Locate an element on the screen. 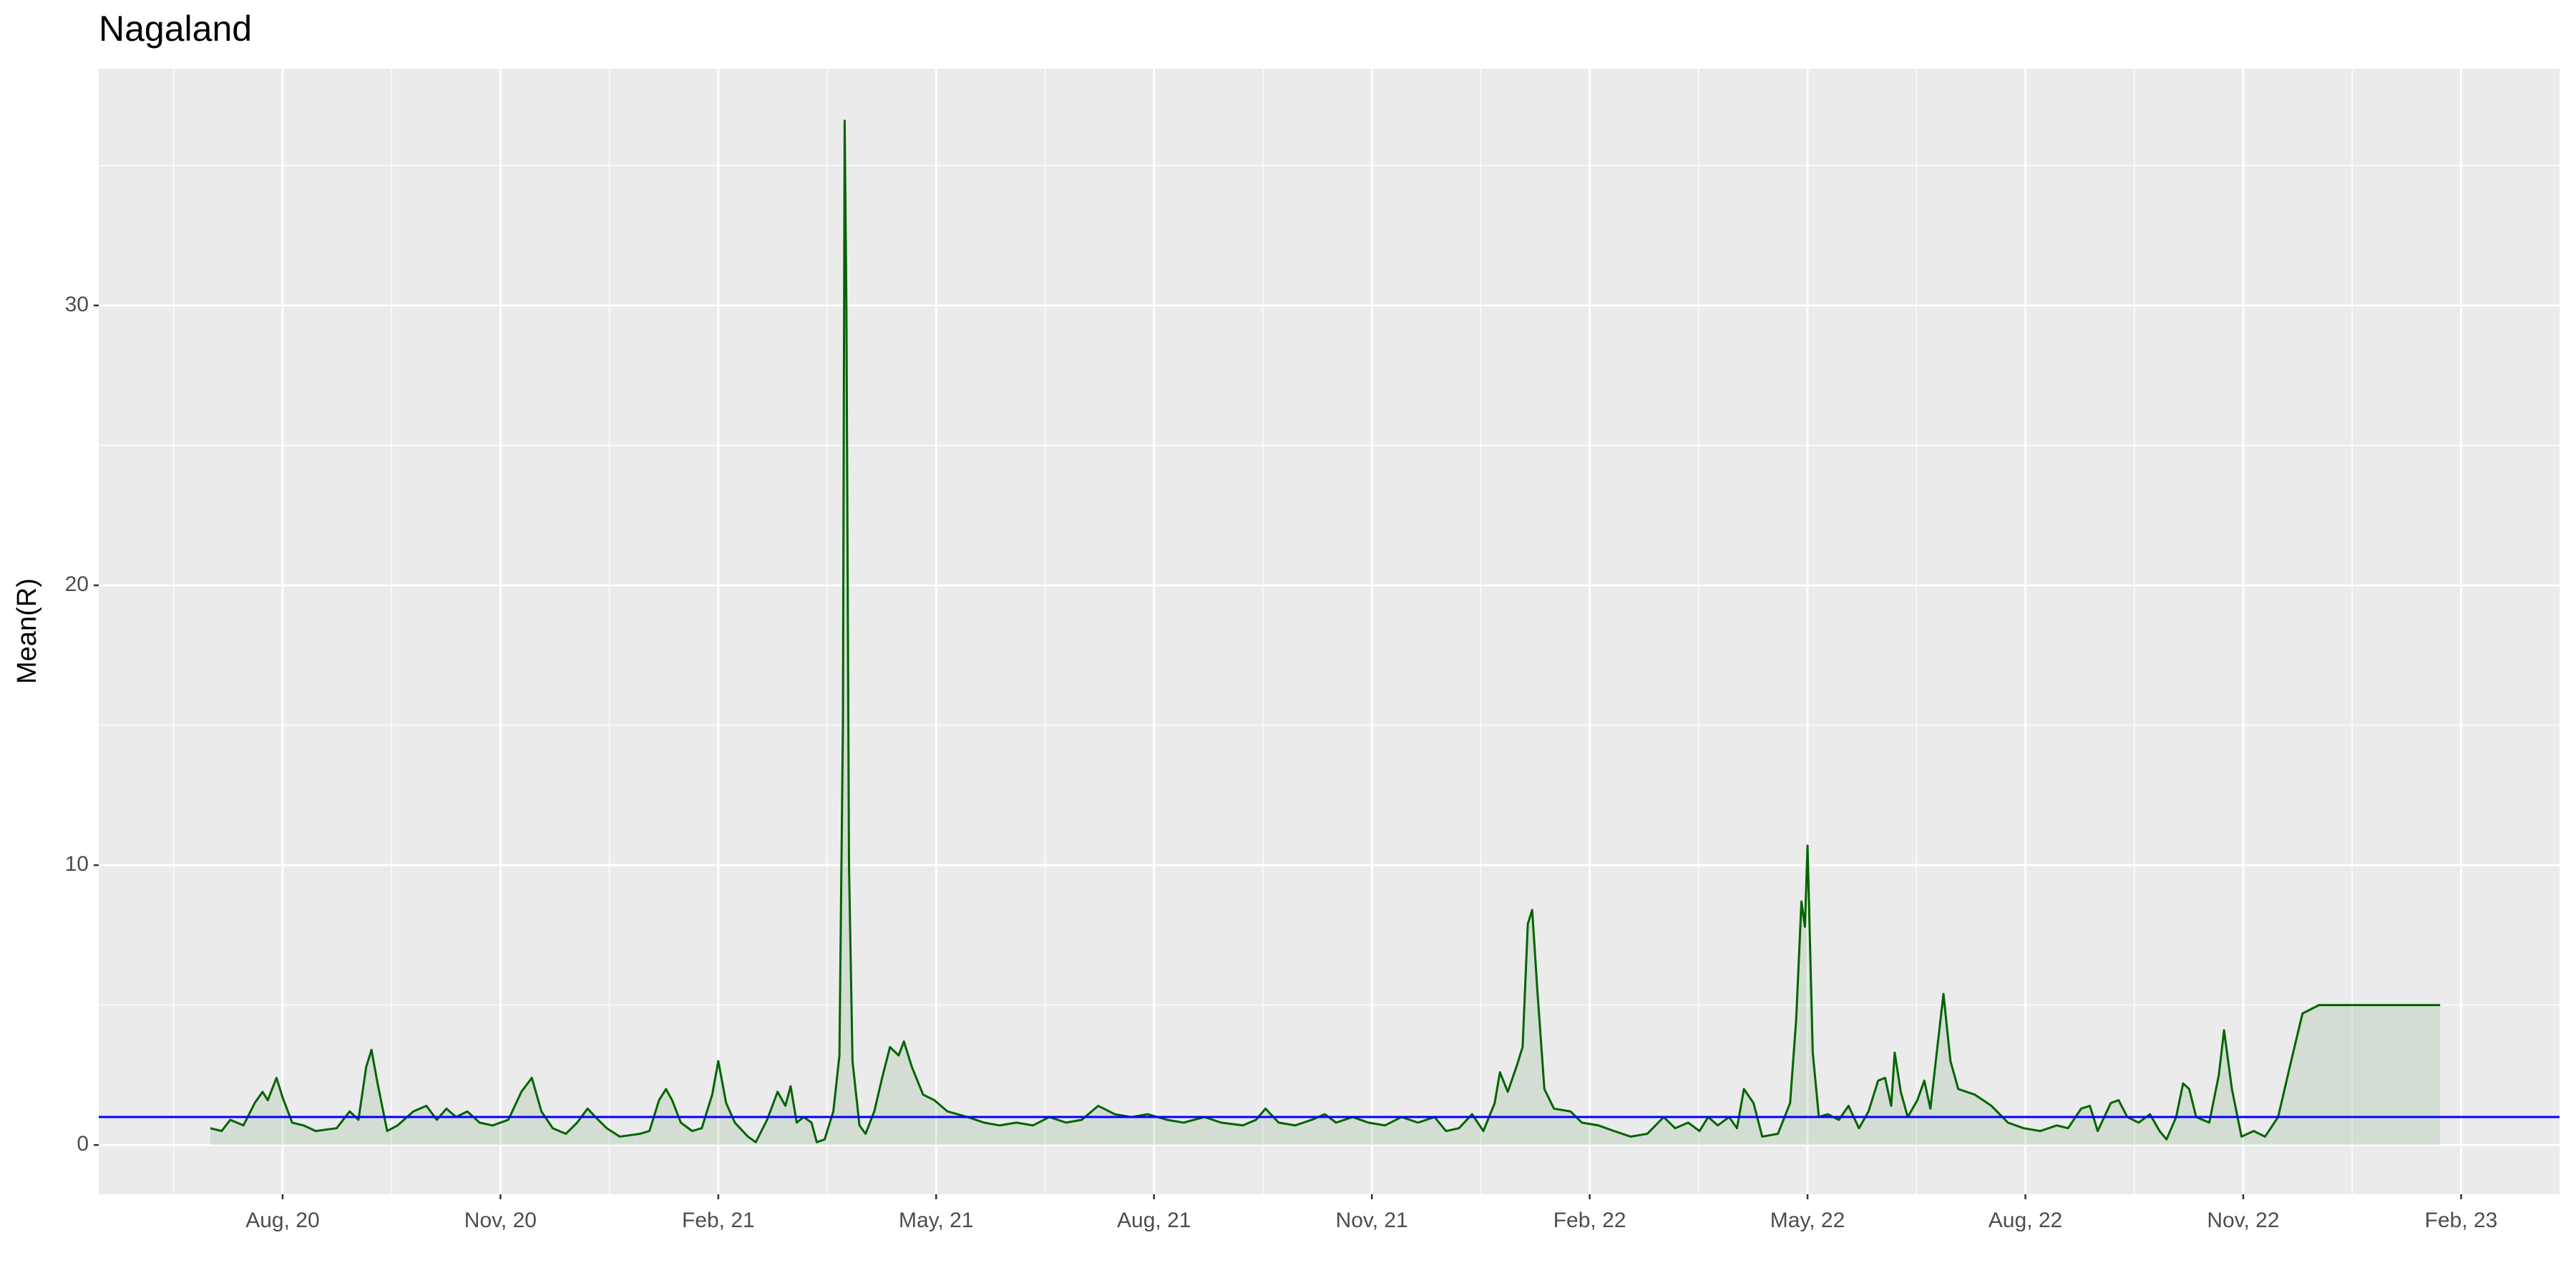 Image resolution: width=2576 pixels, height=1288 pixels. y-tick-label: 20 is located at coordinates (77, 584).